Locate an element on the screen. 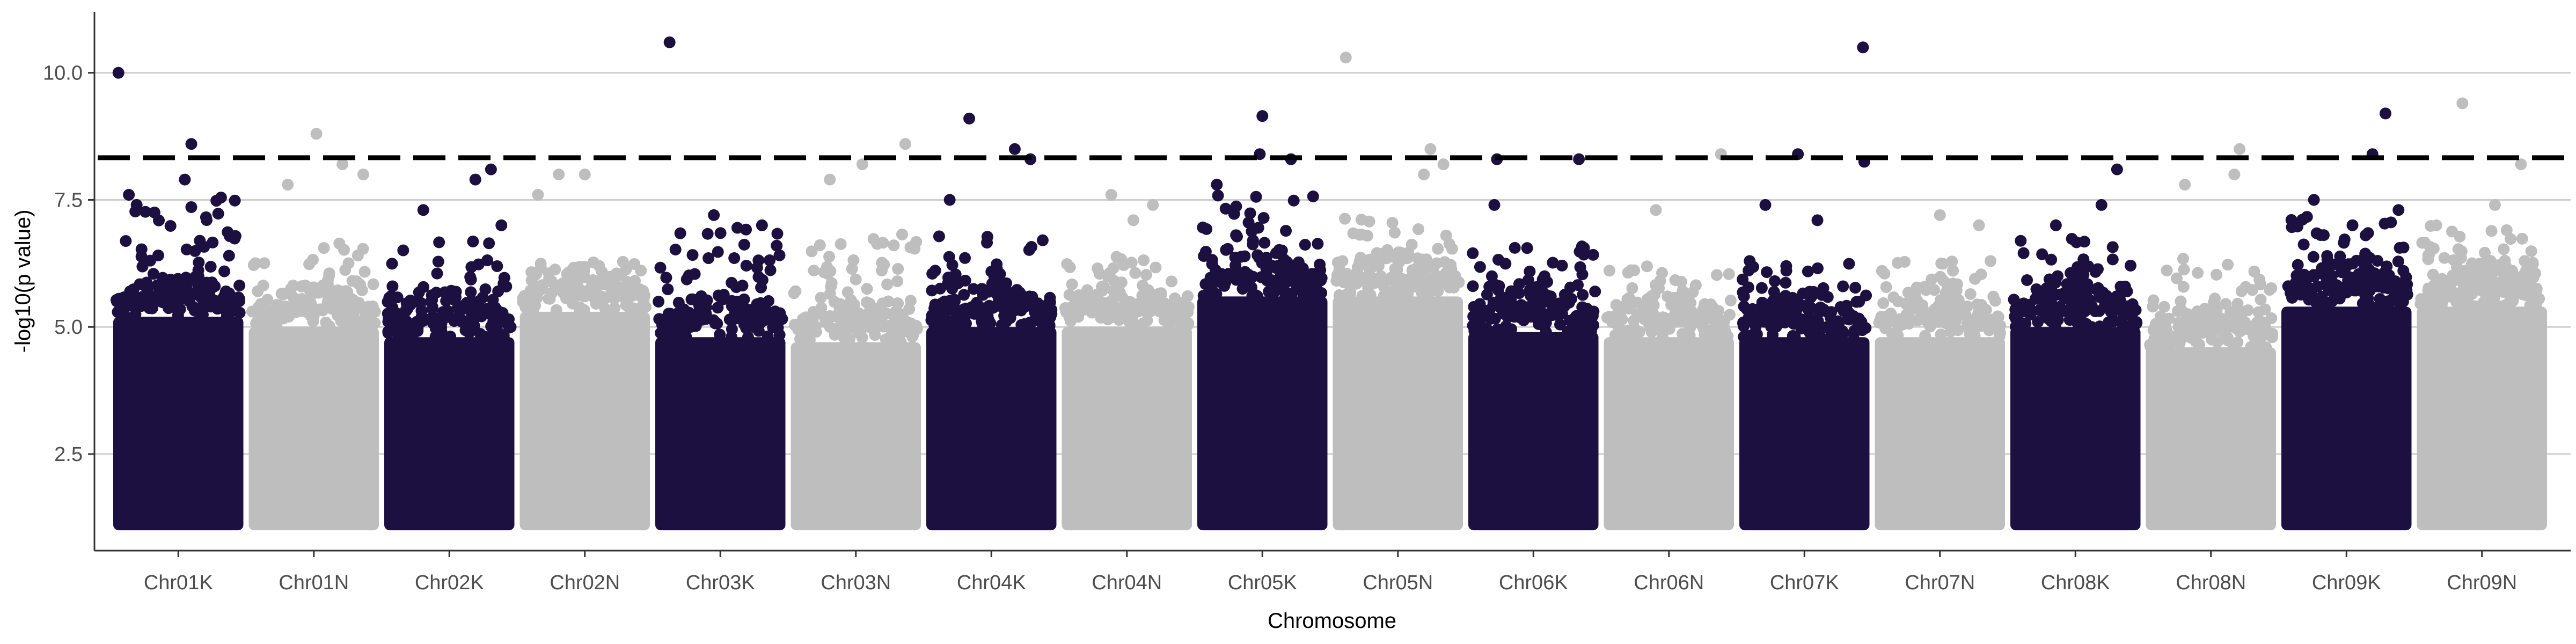  x-tick-label: Chr01K is located at coordinates (178, 583).